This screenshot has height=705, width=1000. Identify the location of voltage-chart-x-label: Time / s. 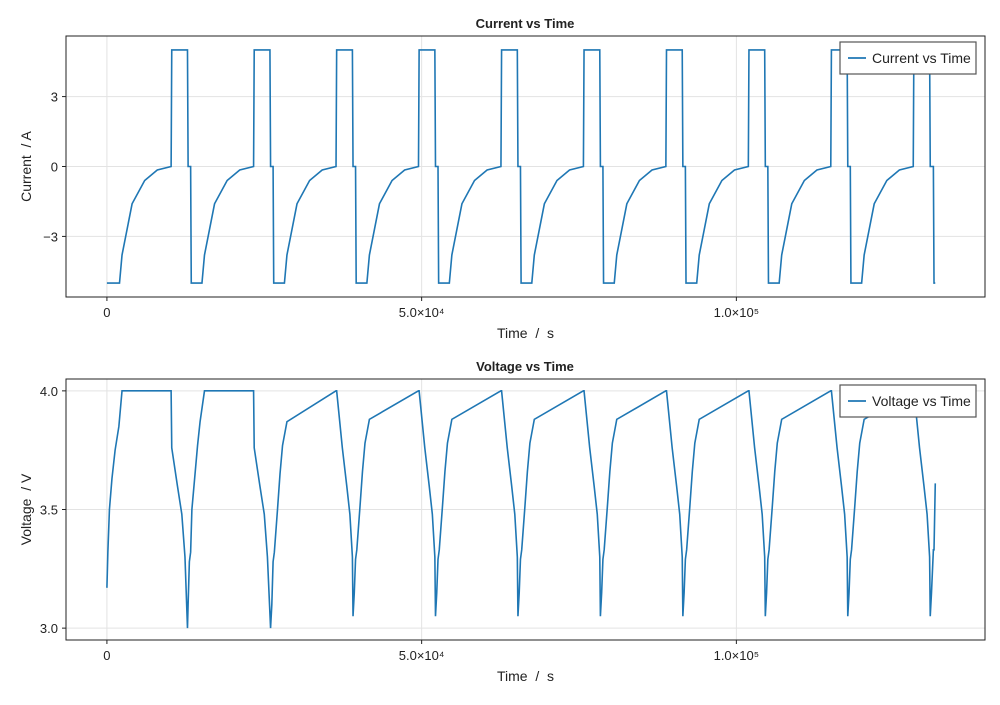
(525, 676).